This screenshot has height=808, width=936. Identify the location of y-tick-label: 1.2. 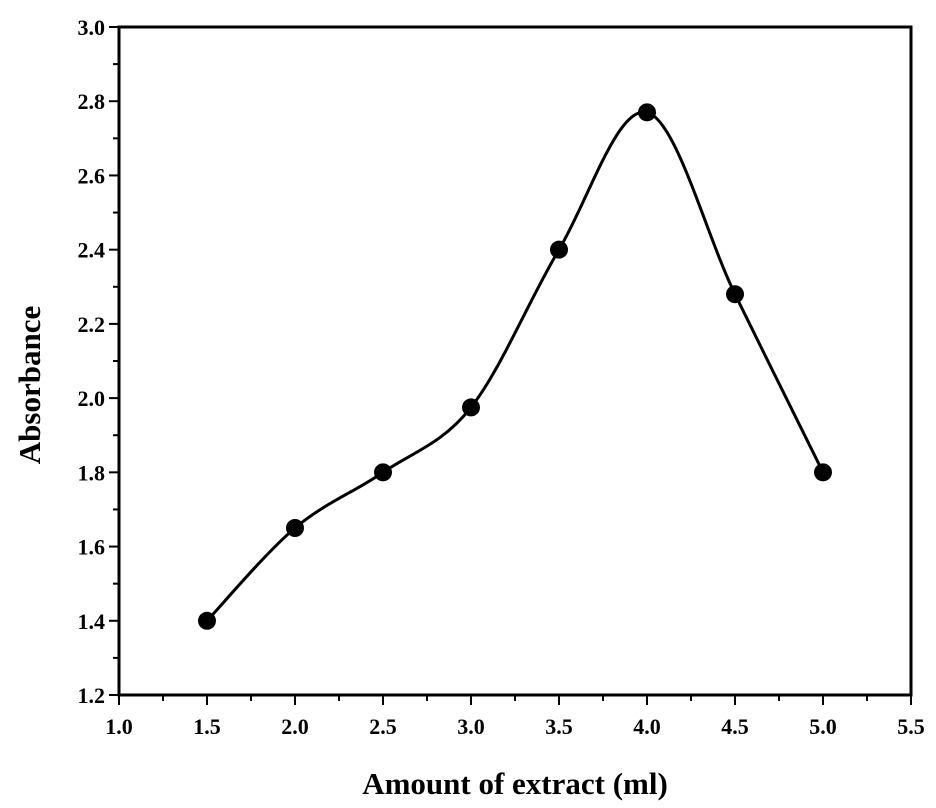
(92, 695).